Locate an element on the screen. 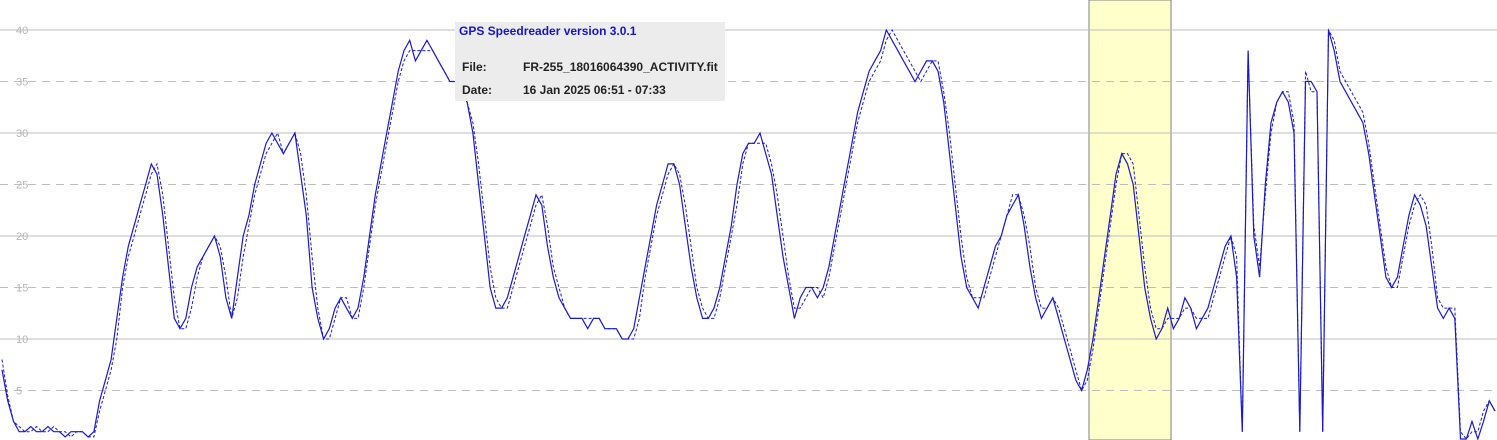 This screenshot has width=1497, height=440. y-tick-label: 35 is located at coordinates (22, 83).